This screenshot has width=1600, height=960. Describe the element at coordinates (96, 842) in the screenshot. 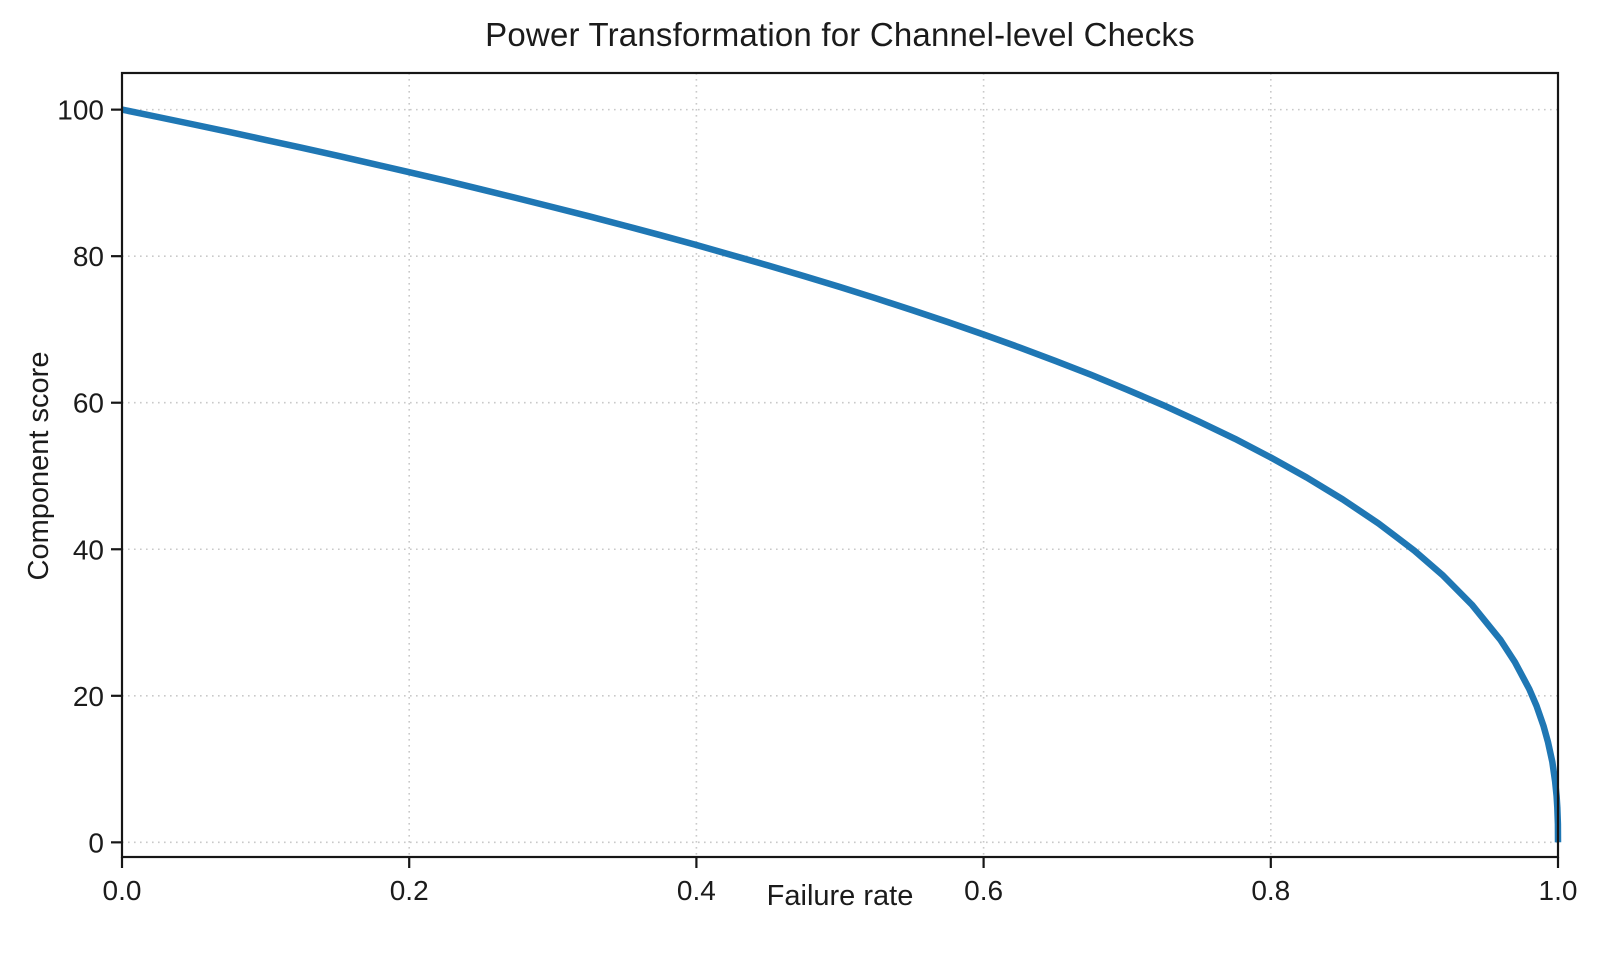

I see `y-tick-label: 0` at that location.